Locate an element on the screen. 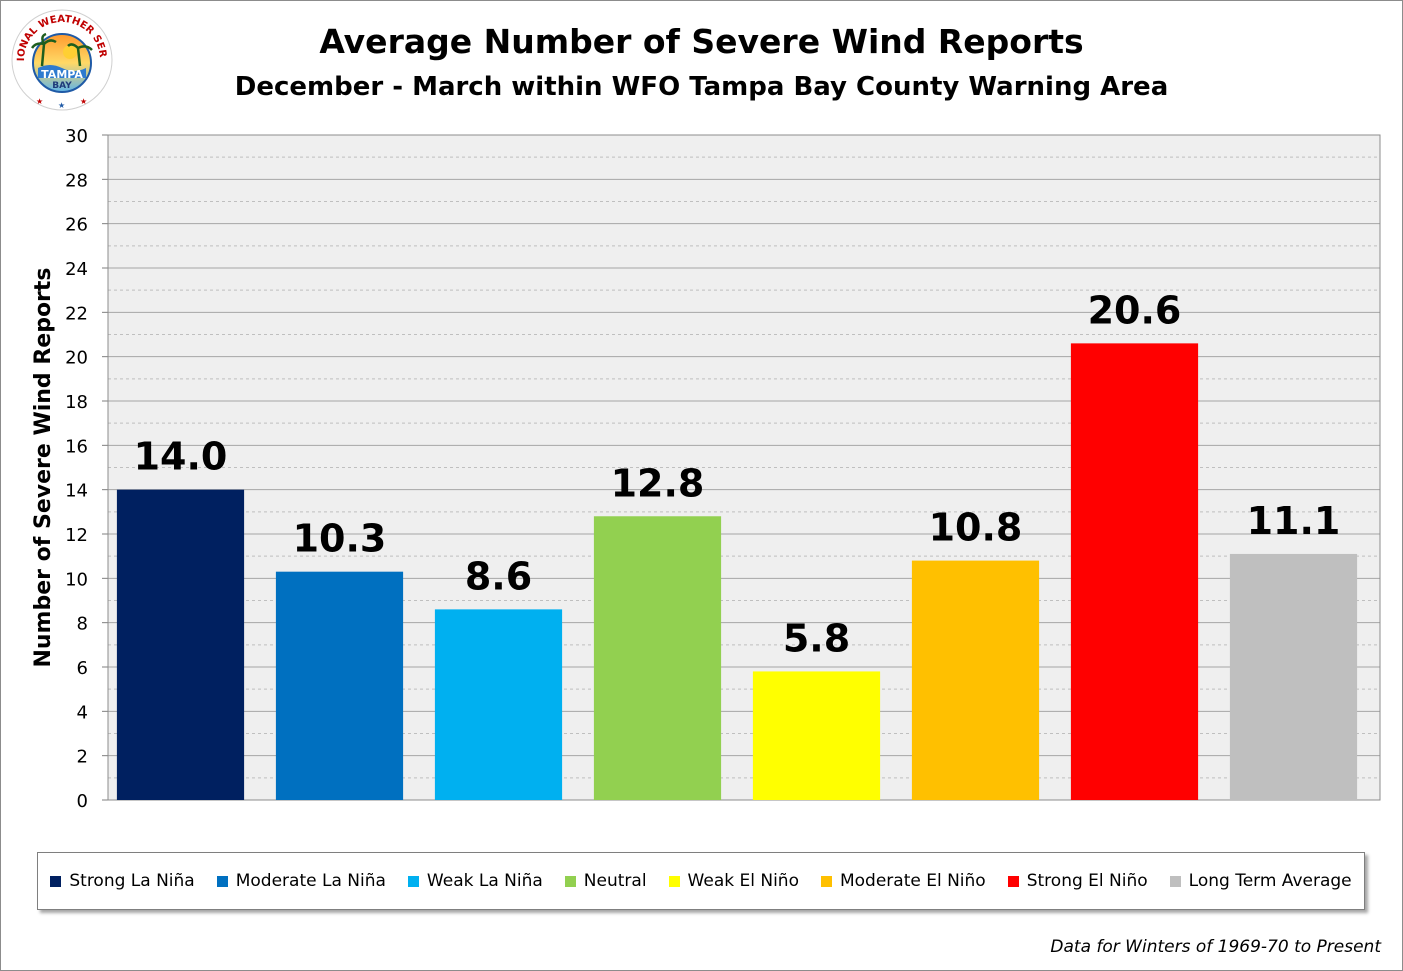 The image size is (1403, 971). legend-item: Neutral is located at coordinates (605, 881).